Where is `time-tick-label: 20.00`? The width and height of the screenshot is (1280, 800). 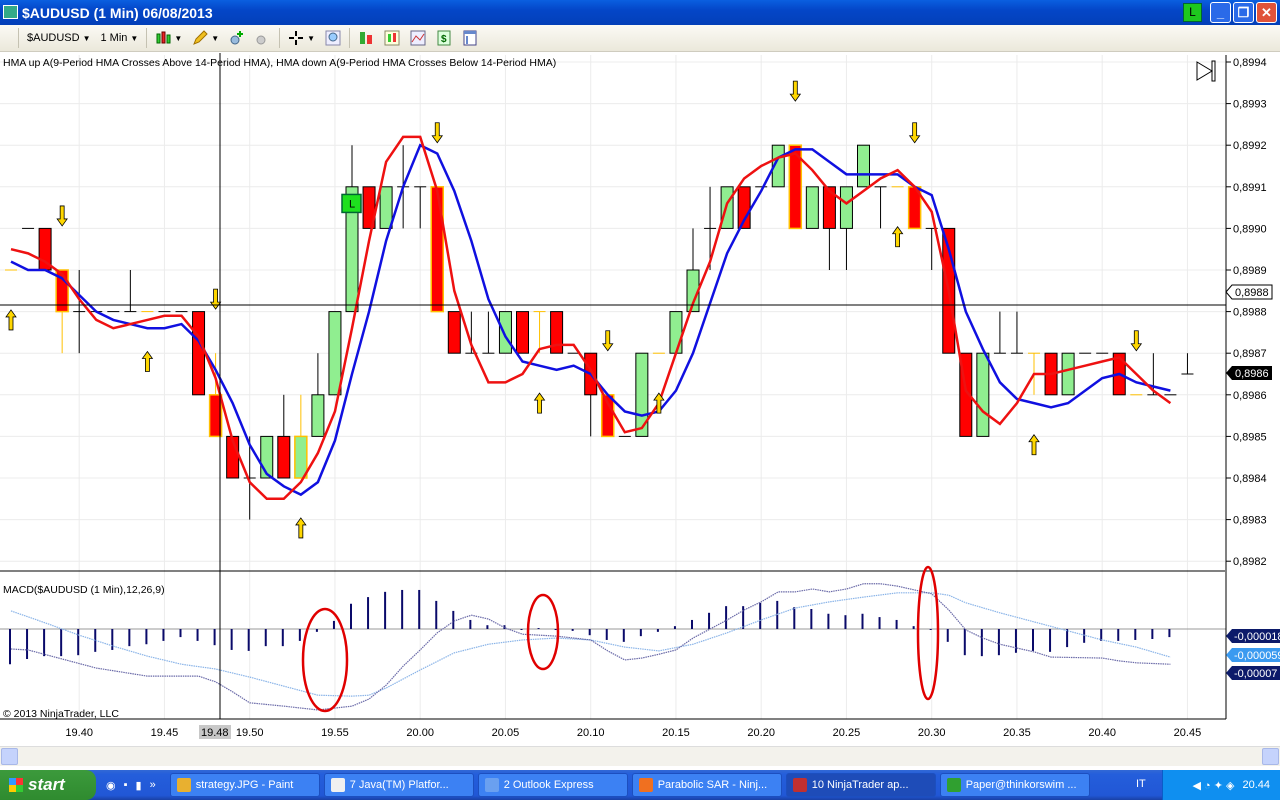 time-tick-label: 20.00 is located at coordinates (420, 733).